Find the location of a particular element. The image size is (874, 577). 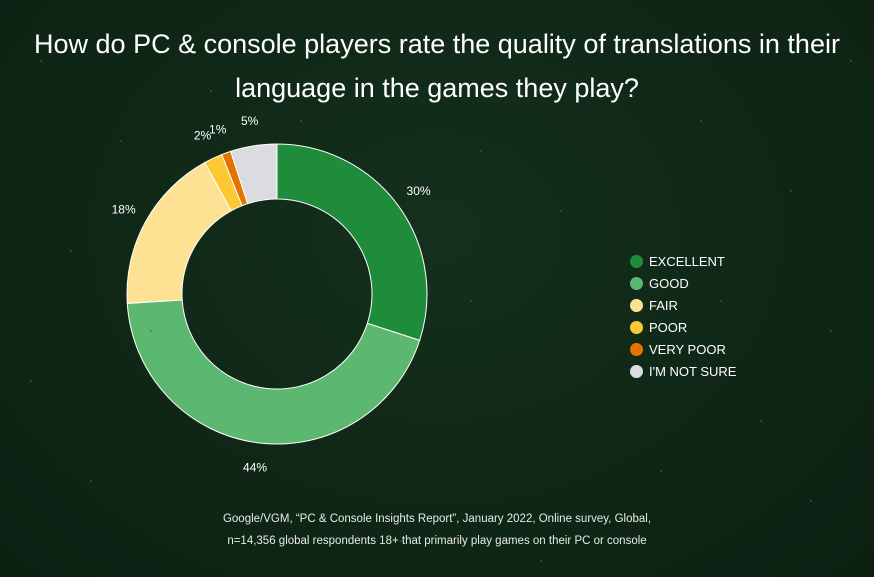

slice-label-fair: 18% is located at coordinates (124, 210).